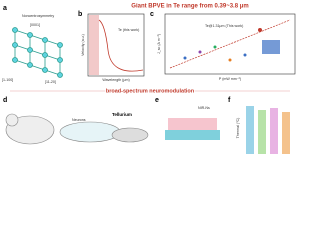 This screenshot has height=240, width=320. I want to click on axis-label: [0001], so click(35, 25).